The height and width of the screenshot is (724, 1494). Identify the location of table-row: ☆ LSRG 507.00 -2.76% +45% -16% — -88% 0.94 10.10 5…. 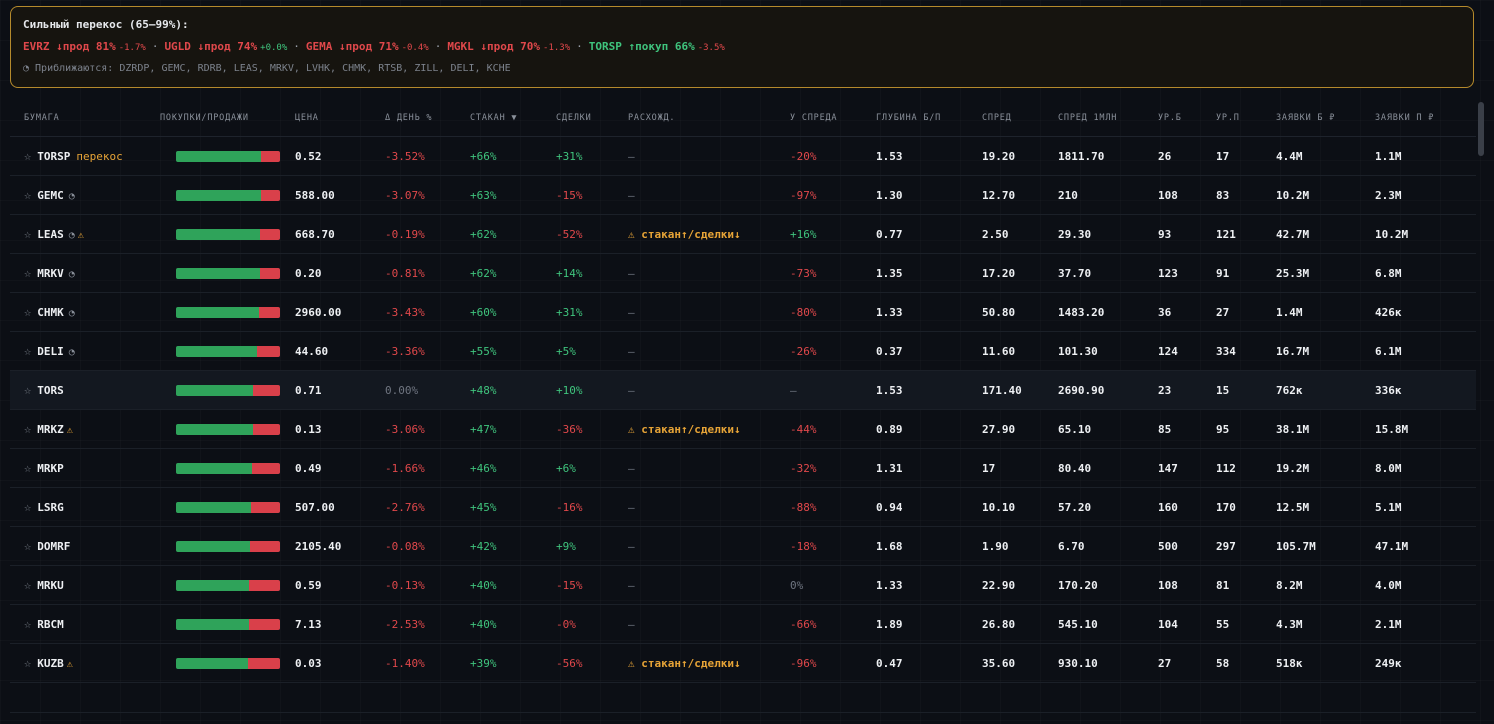
(743, 507).